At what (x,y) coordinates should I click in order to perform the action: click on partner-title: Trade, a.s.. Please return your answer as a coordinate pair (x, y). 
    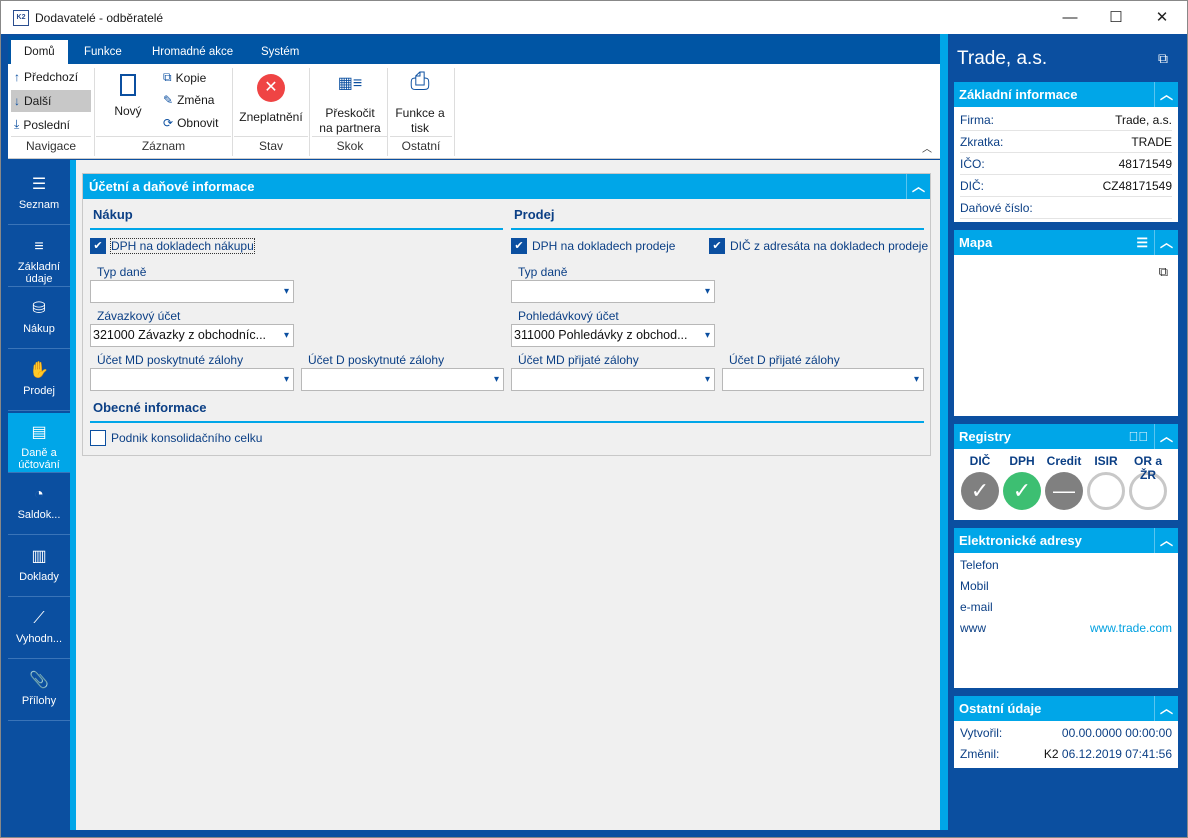
    Looking at the image, I should click on (1002, 58).